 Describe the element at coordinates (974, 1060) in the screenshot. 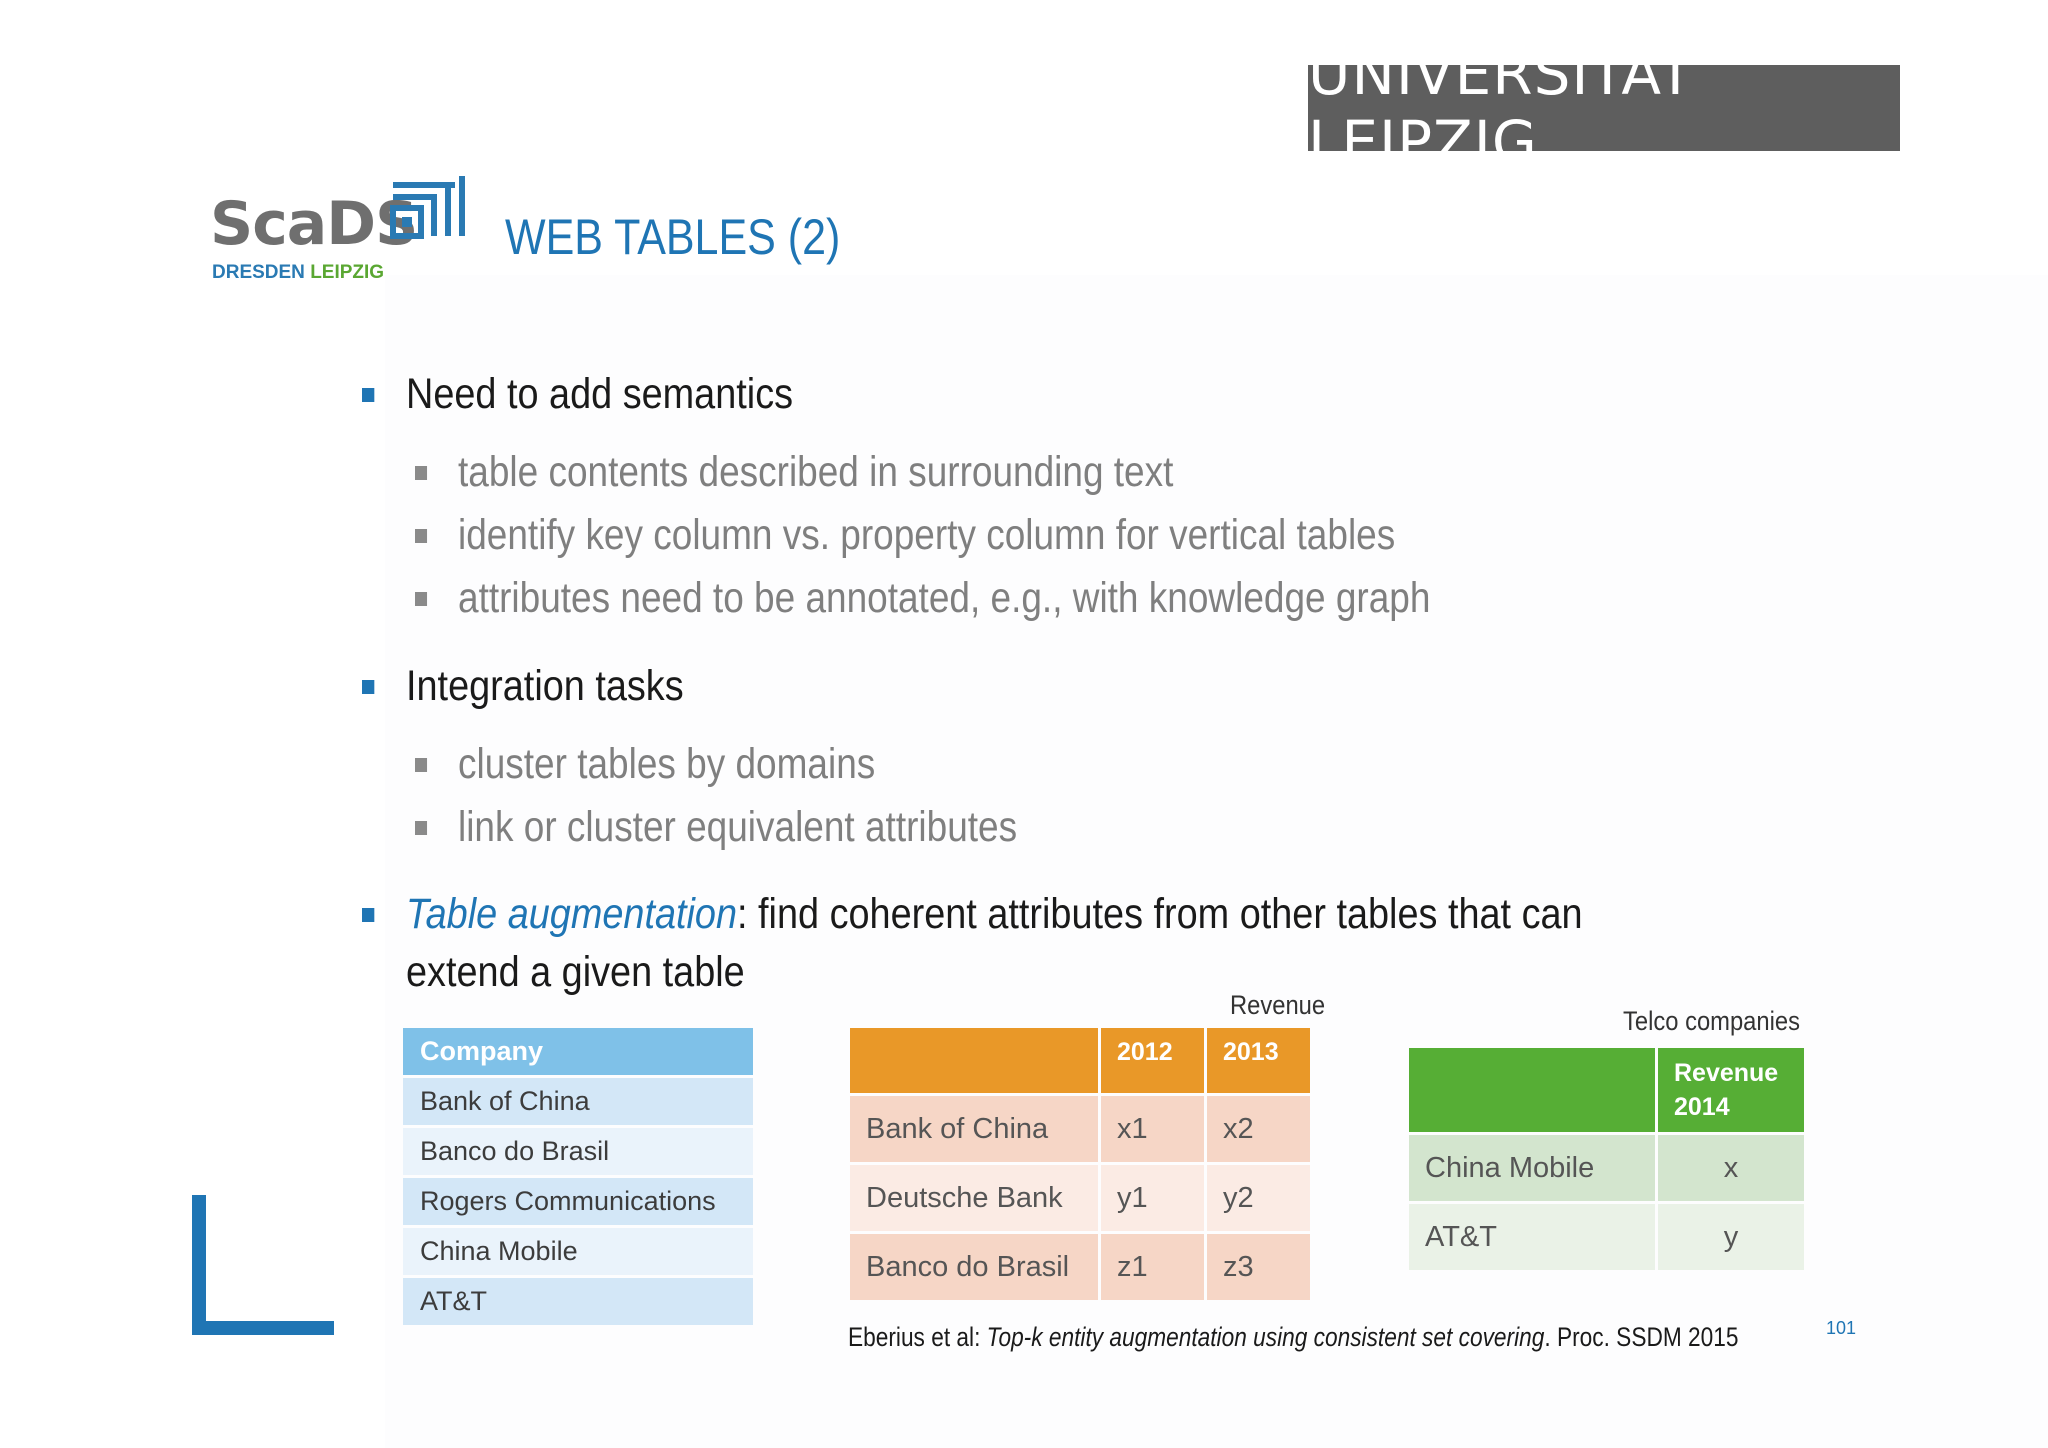

I see `header-cell` at that location.